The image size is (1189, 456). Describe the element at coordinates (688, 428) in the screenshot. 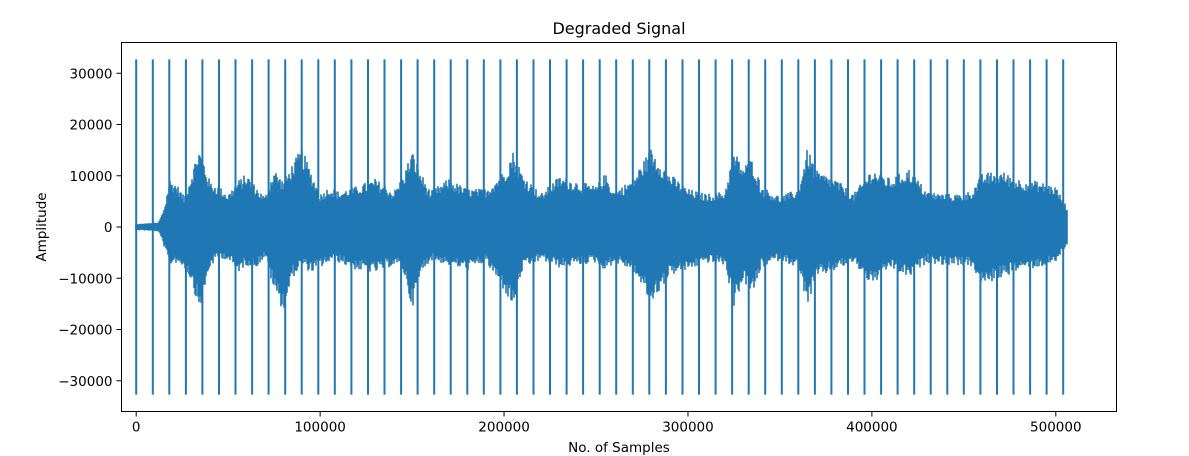

I see `x-tick-label: 300000` at that location.